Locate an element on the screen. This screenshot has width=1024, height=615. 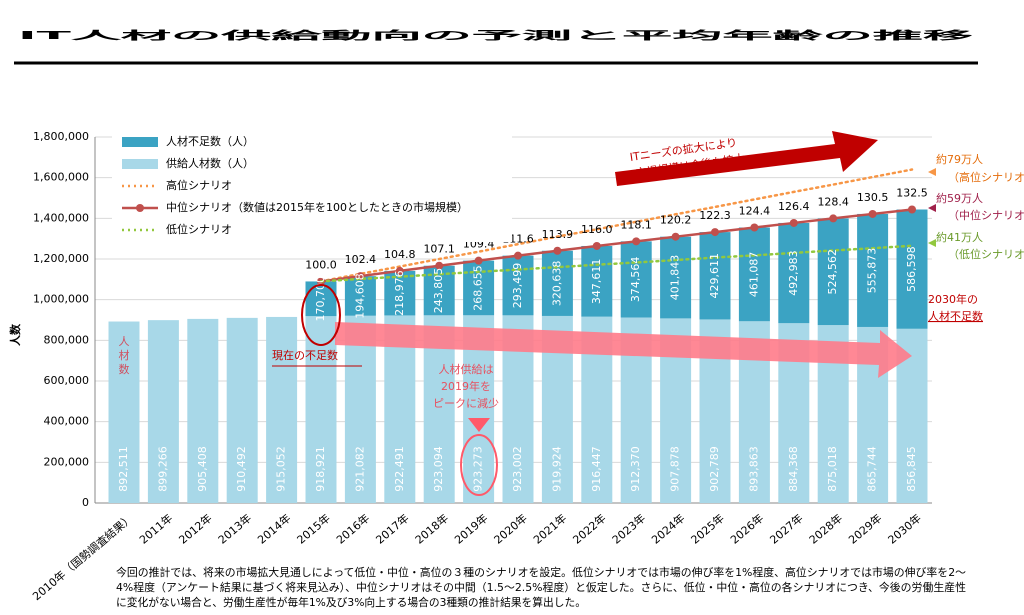
value-label: 916,447 is located at coordinates (596, 469).